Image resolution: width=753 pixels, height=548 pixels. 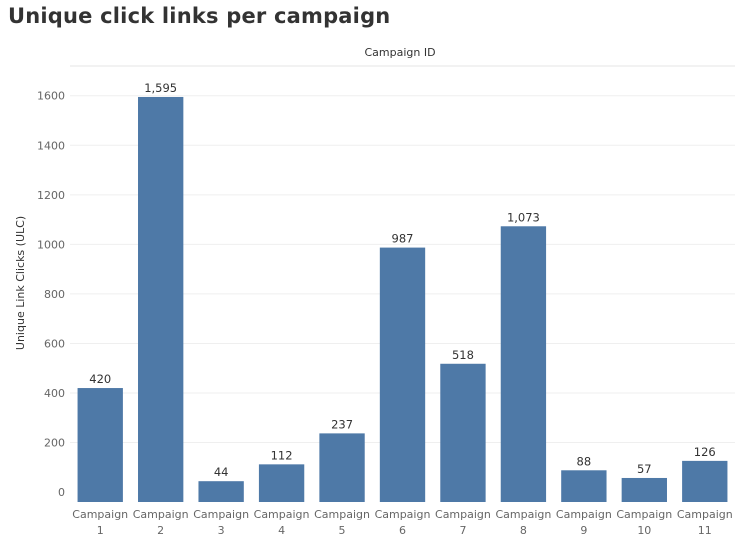 What do you see at coordinates (160, 88) in the screenshot?
I see `bar-value-label: 1,595` at bounding box center [160, 88].